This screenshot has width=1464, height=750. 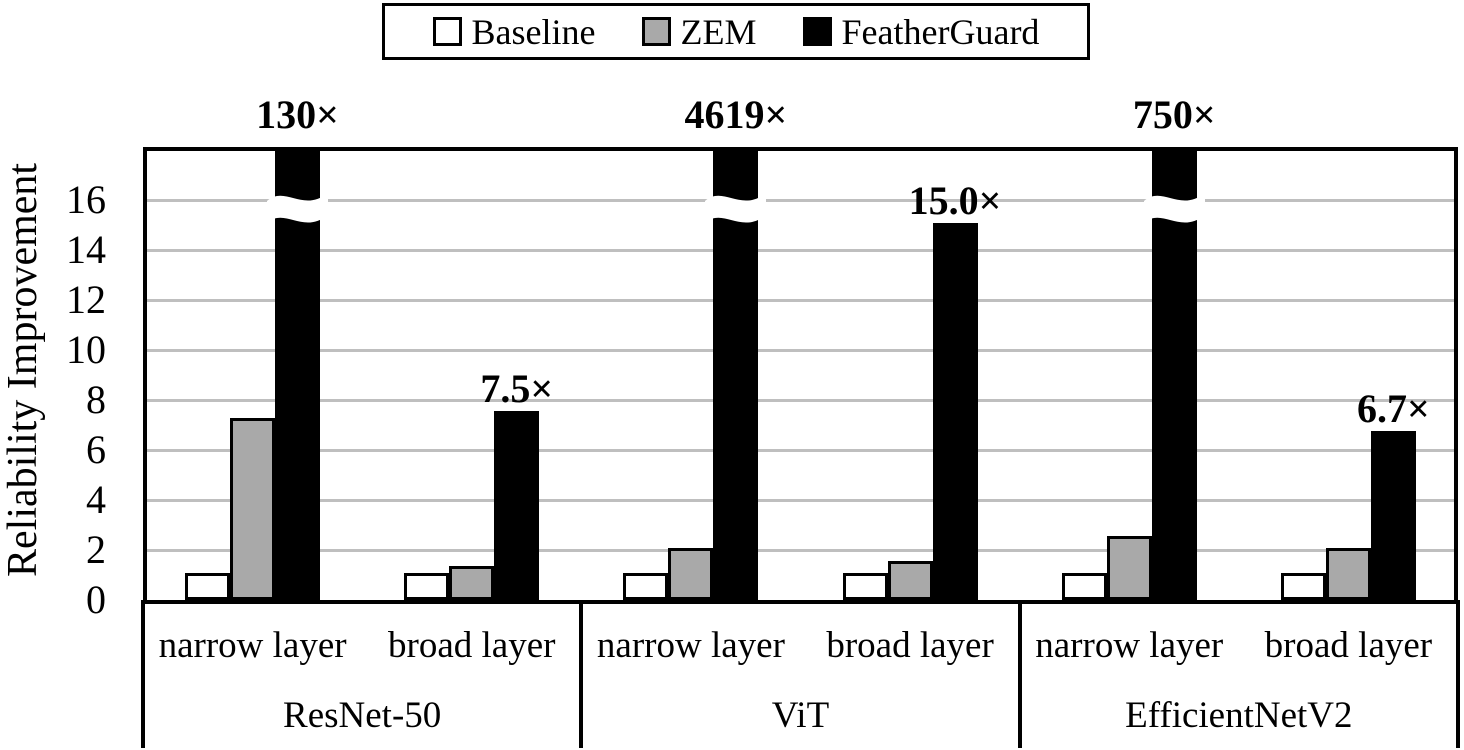 I want to click on bar-resnet-50-narrow-layer-baseline, so click(x=208, y=586).